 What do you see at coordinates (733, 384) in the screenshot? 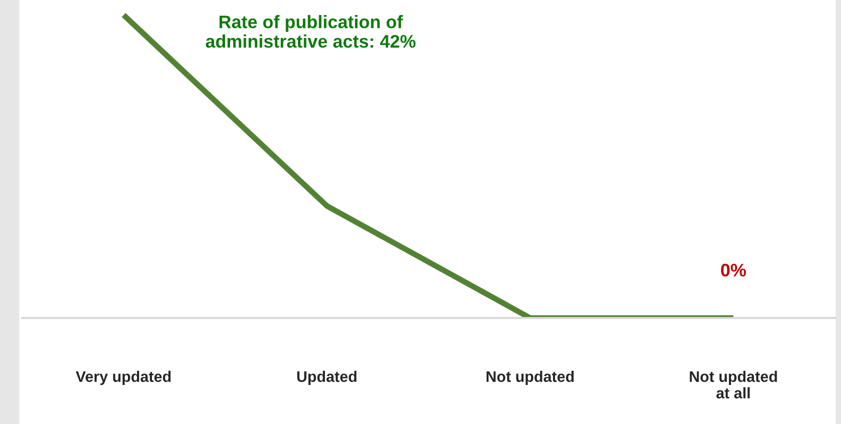
I see `x-tick-label: Not updated at all` at bounding box center [733, 384].